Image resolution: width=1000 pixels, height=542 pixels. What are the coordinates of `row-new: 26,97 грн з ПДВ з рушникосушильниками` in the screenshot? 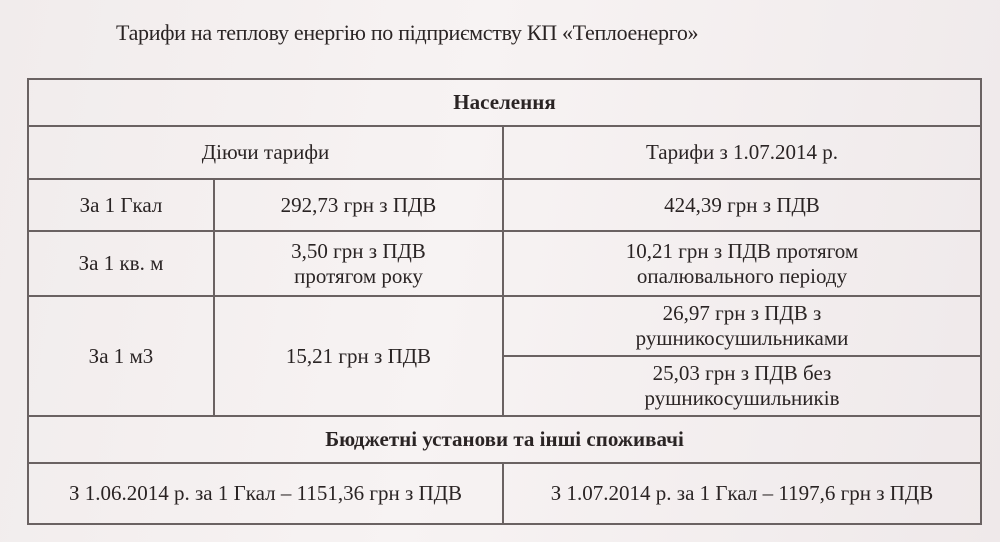 It's located at (742, 326).